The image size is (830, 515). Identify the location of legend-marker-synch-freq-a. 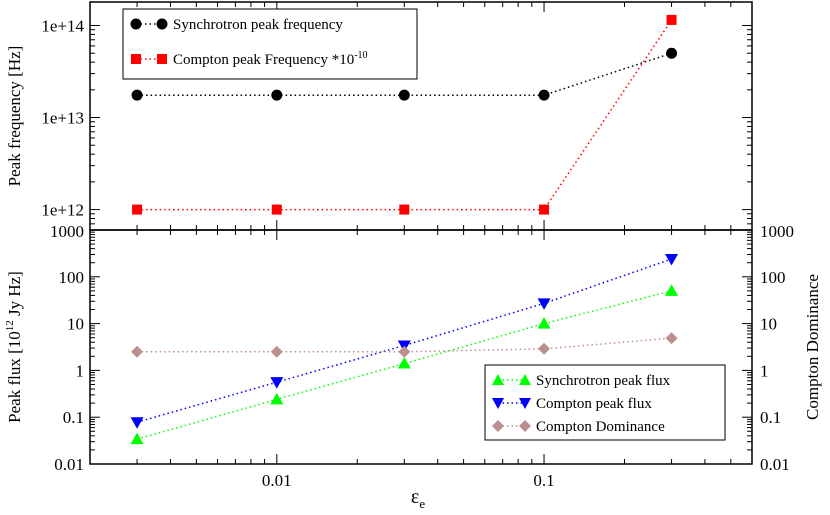
(136, 24).